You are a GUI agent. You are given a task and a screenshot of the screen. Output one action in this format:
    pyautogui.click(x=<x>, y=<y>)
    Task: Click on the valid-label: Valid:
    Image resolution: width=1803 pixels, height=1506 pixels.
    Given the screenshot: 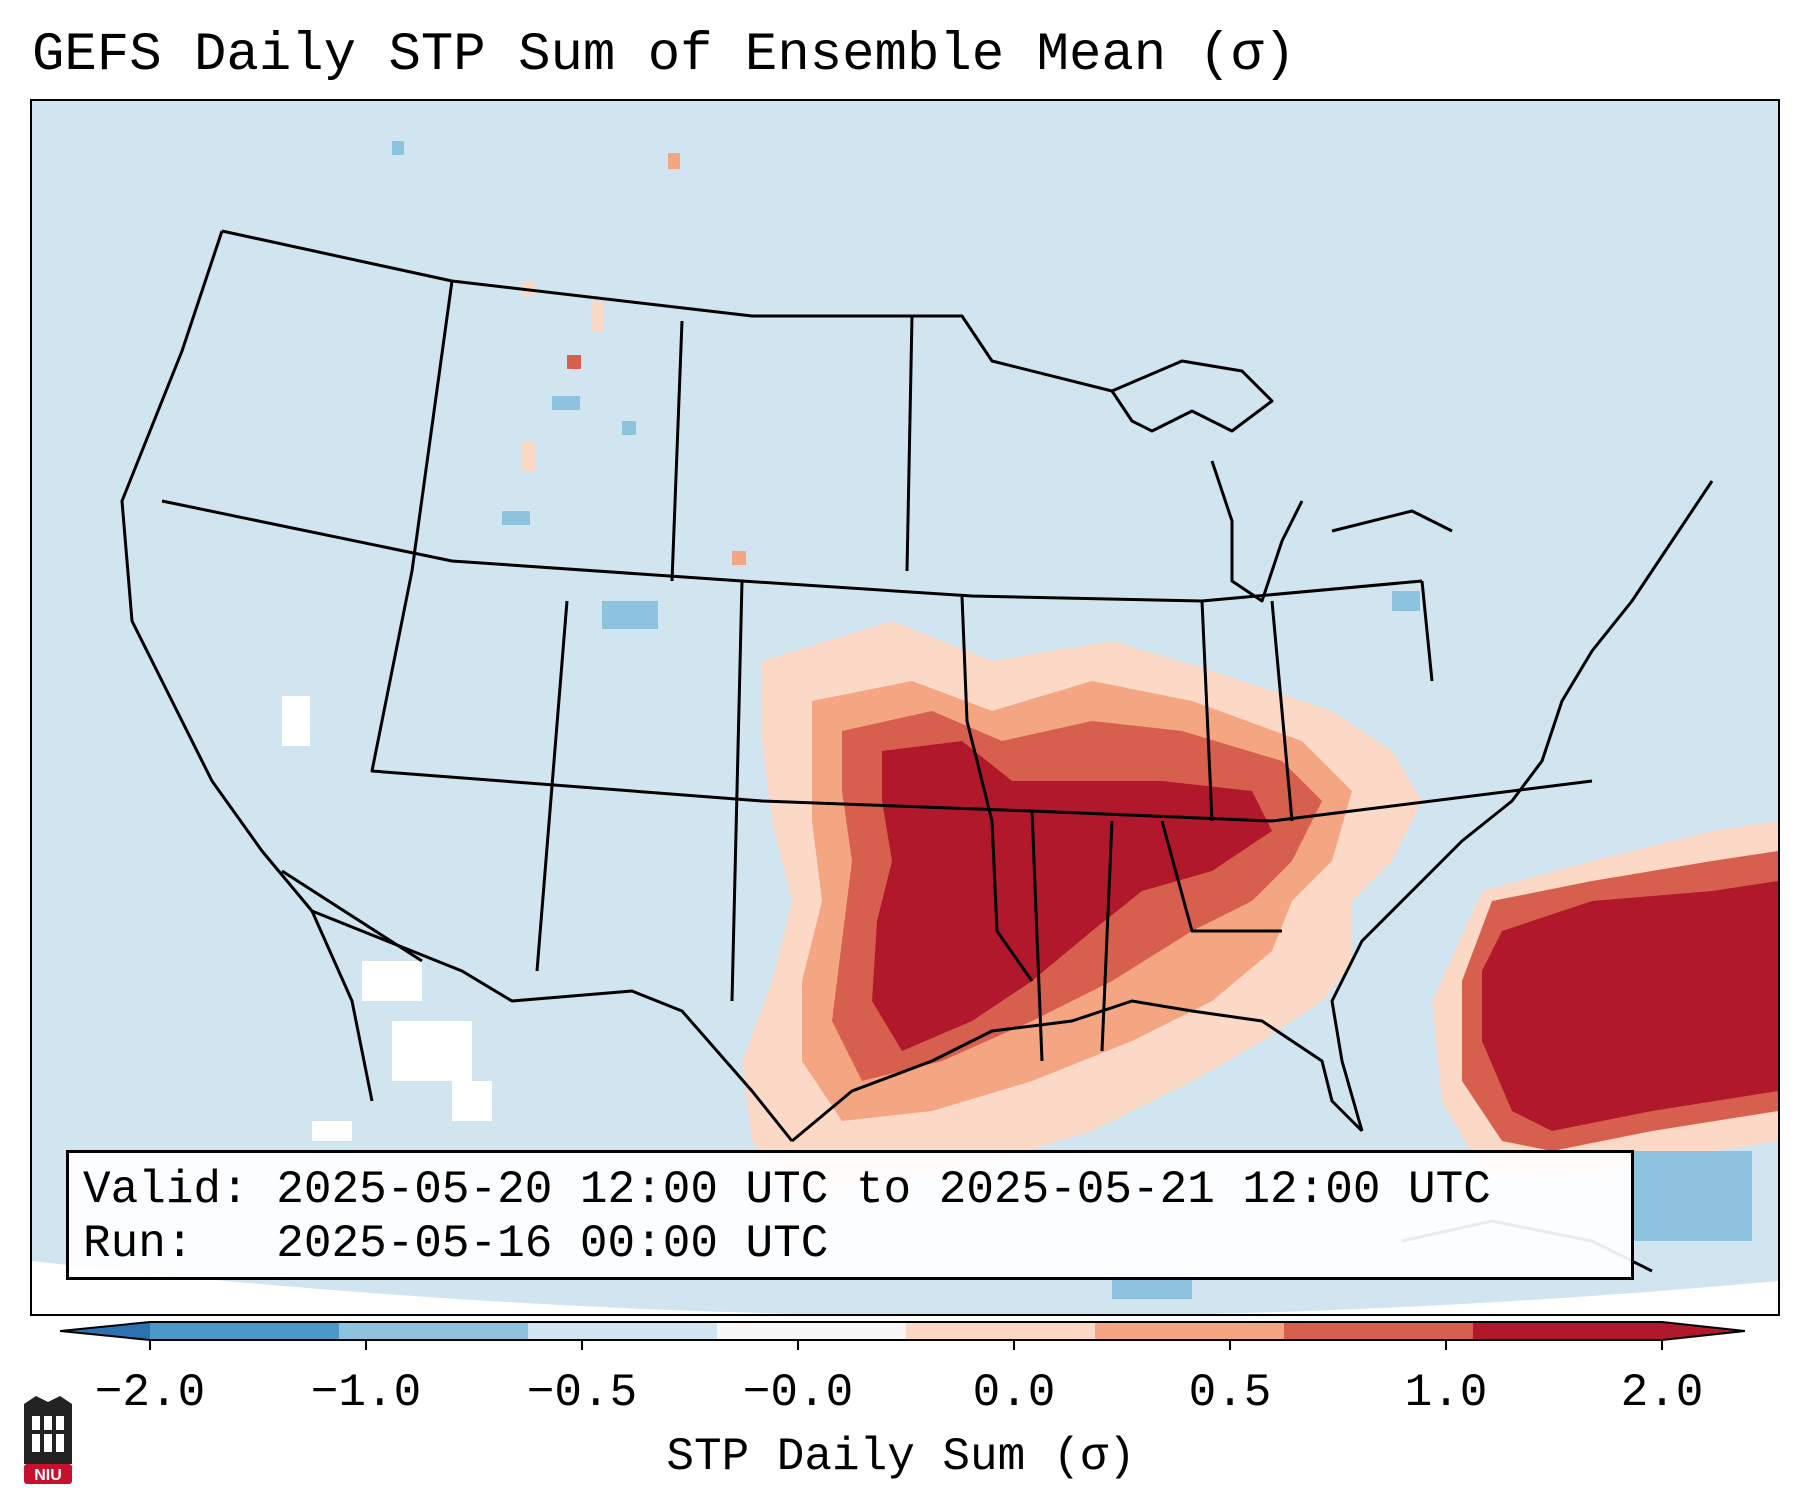 What is the action you would take?
    pyautogui.click(x=166, y=1190)
    